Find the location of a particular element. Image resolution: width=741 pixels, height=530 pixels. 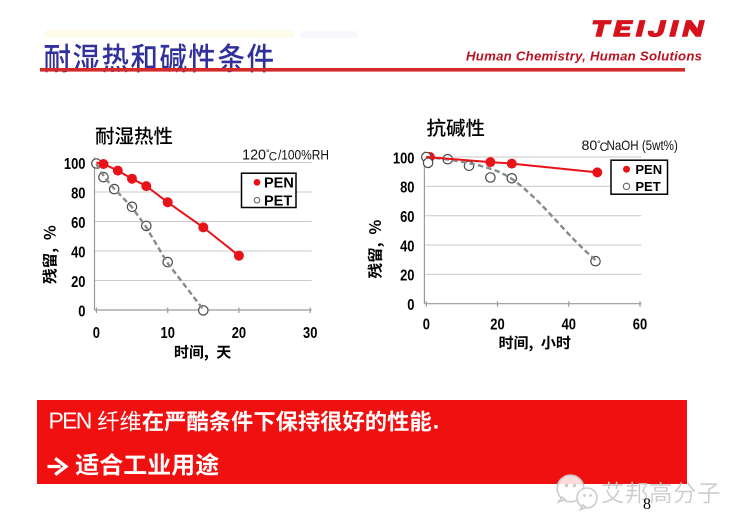

svg-text: /100%RH is located at coordinates (303, 155).